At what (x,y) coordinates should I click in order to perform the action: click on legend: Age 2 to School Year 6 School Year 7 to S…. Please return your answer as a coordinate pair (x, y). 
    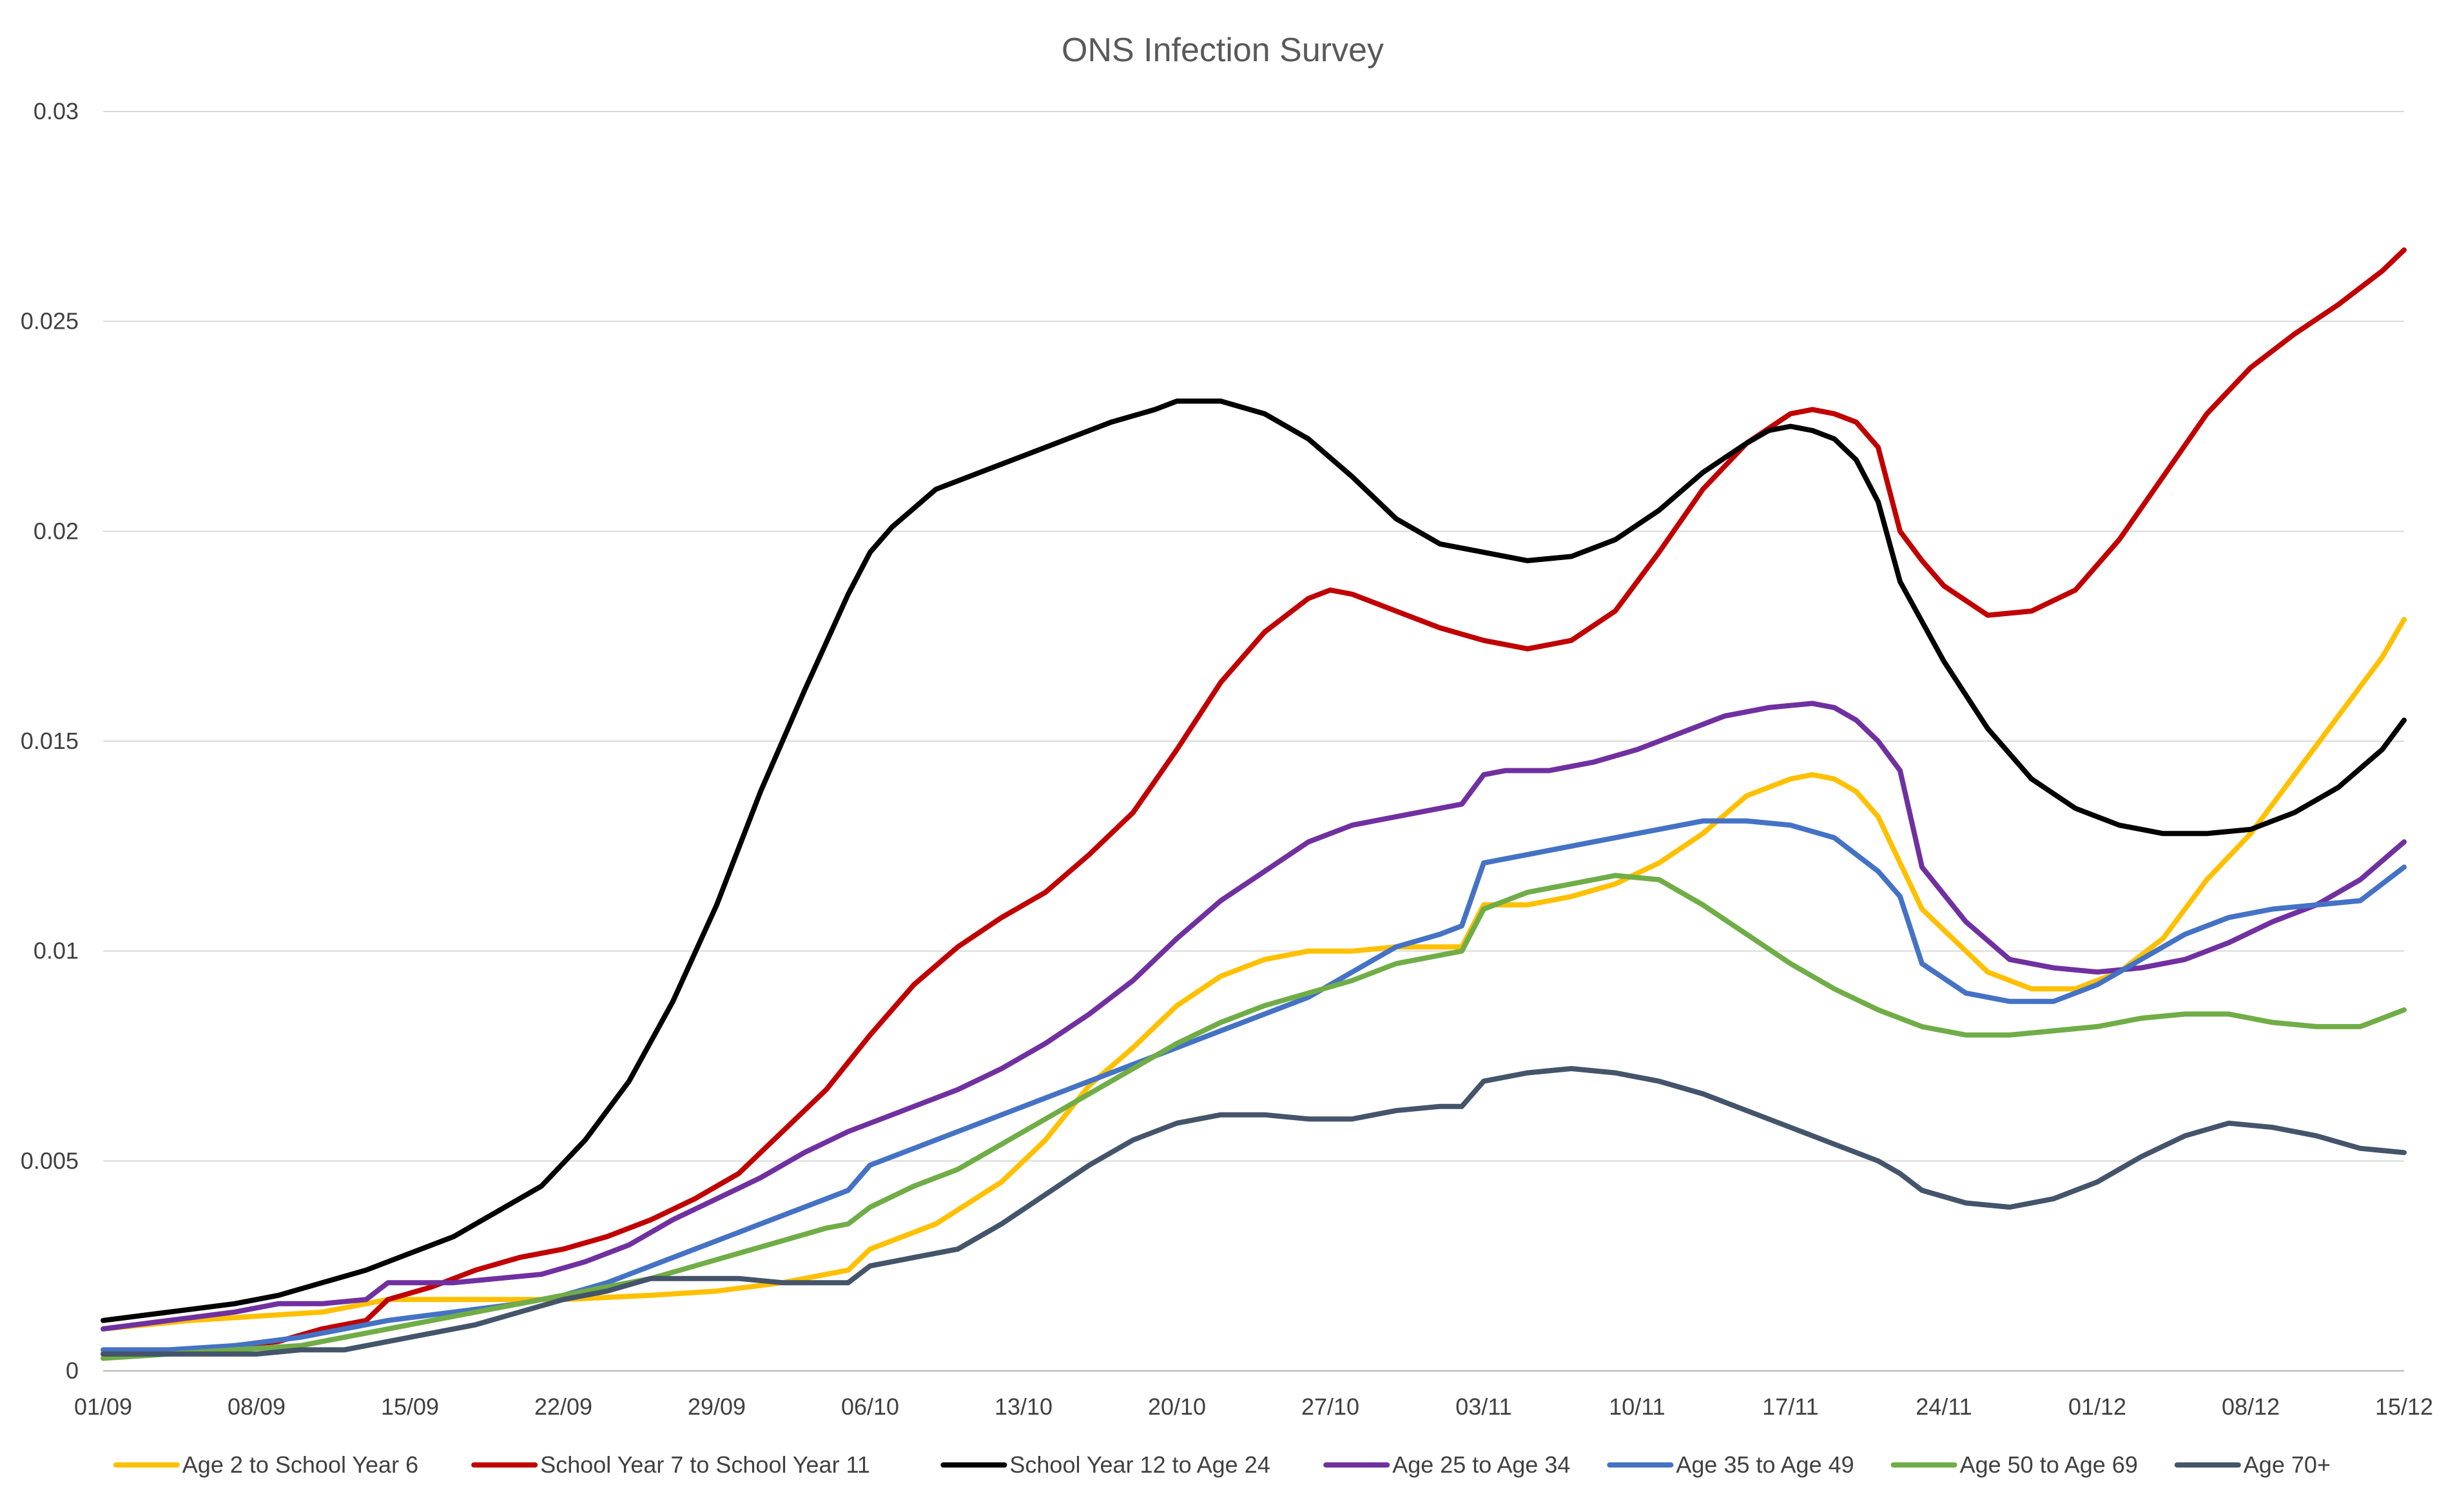
    Looking at the image, I should click on (1222, 1464).